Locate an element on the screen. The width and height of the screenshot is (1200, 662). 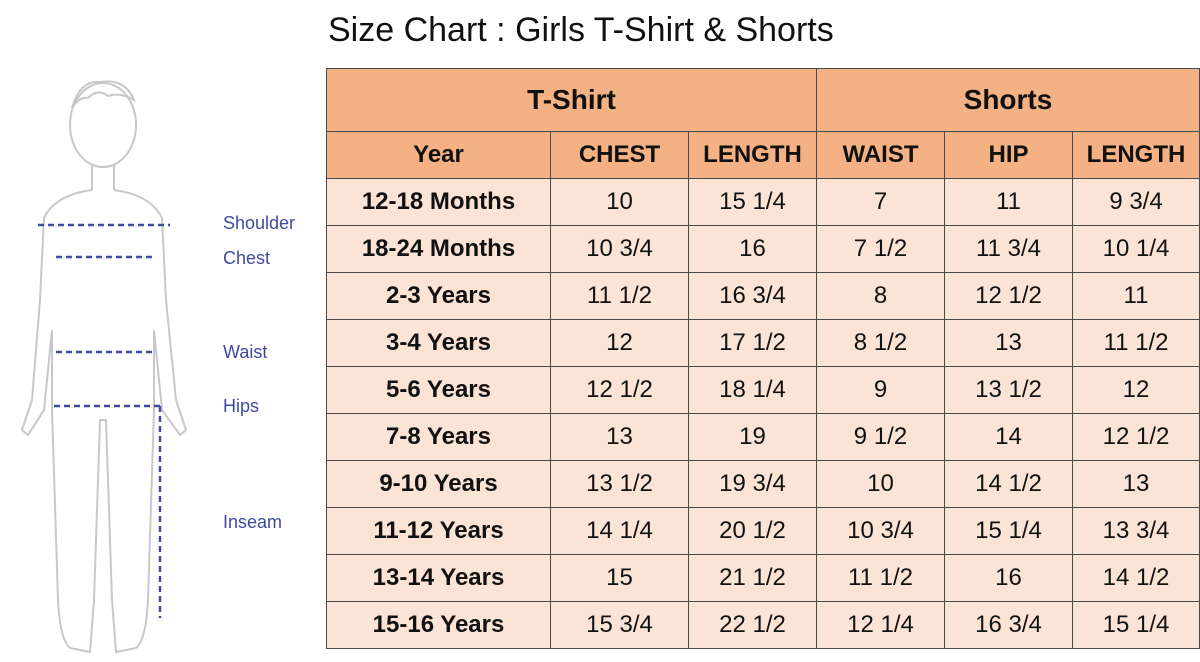
cell-tshirt-length: 16 is located at coordinates (752, 249).